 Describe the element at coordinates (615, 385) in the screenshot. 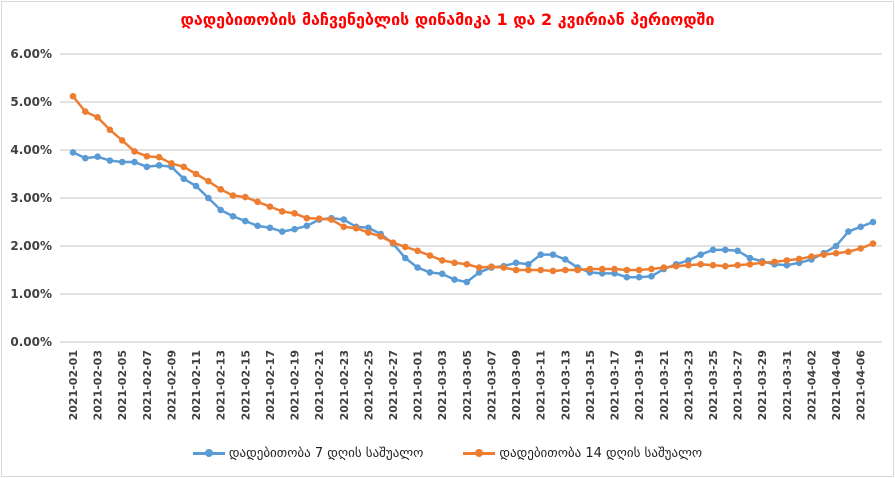

I see `x-tick-label: 2021-03-17` at that location.